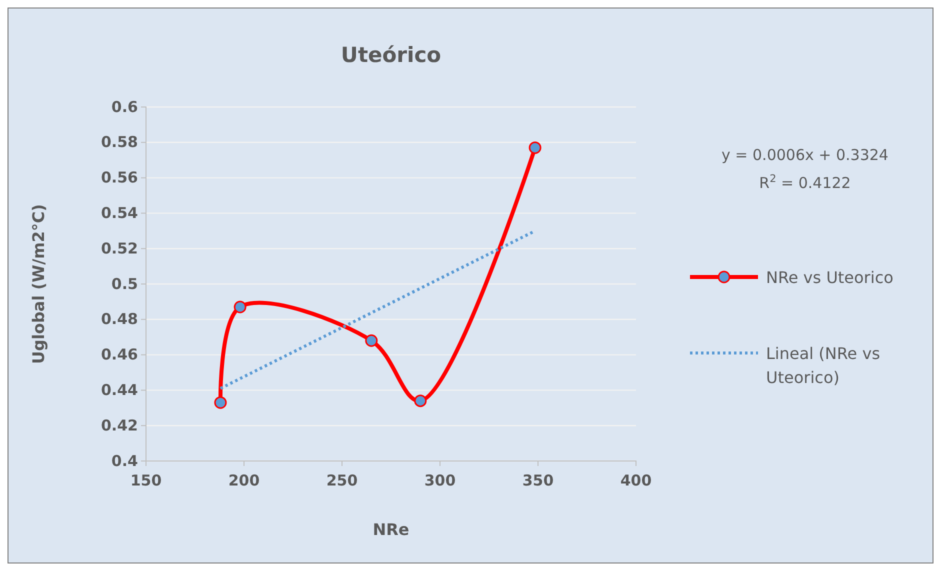  Describe the element at coordinates (391, 529) in the screenshot. I see `x-axis-title: NRe` at that location.